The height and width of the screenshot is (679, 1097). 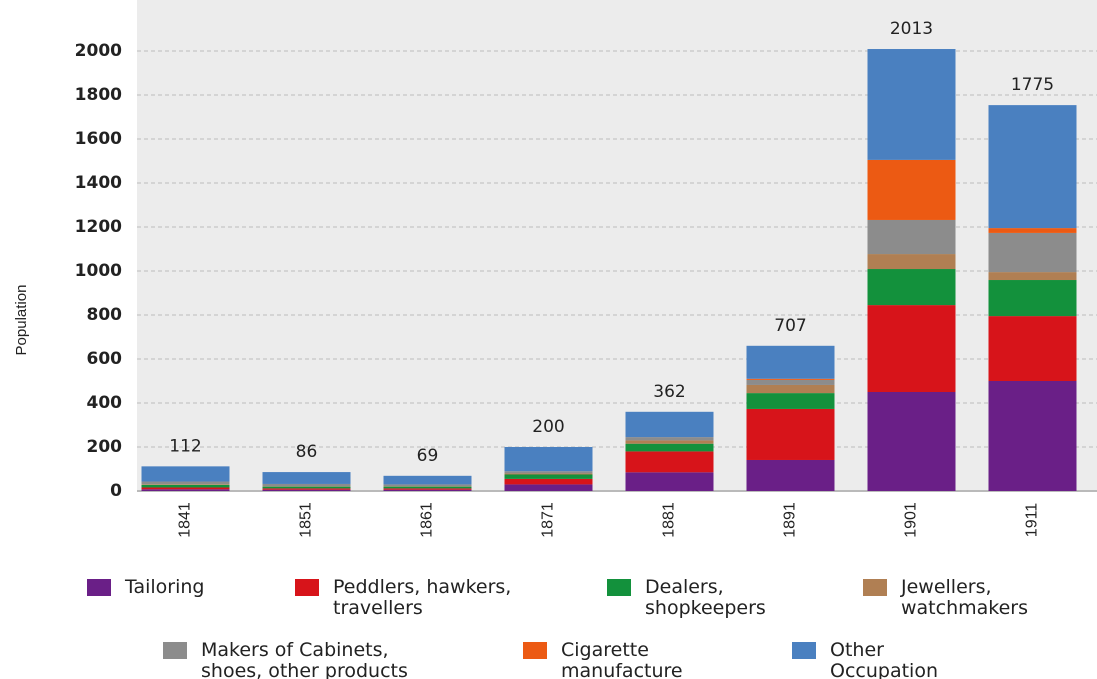 I want to click on total-label: 86, so click(x=307, y=452).